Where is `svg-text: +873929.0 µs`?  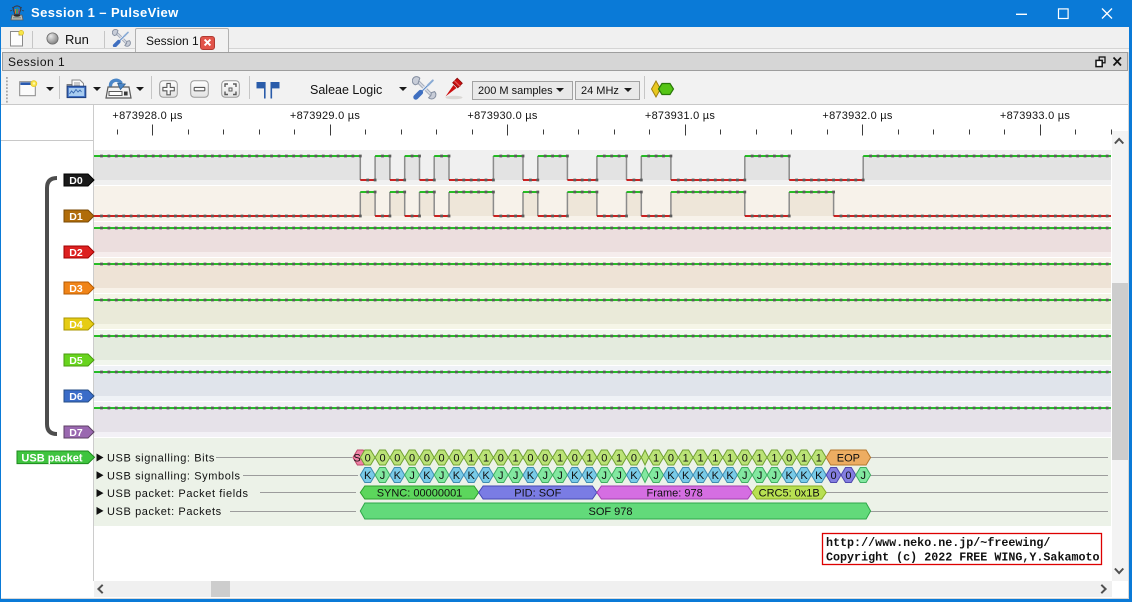
svg-text: +873929.0 µs is located at coordinates (325, 116).